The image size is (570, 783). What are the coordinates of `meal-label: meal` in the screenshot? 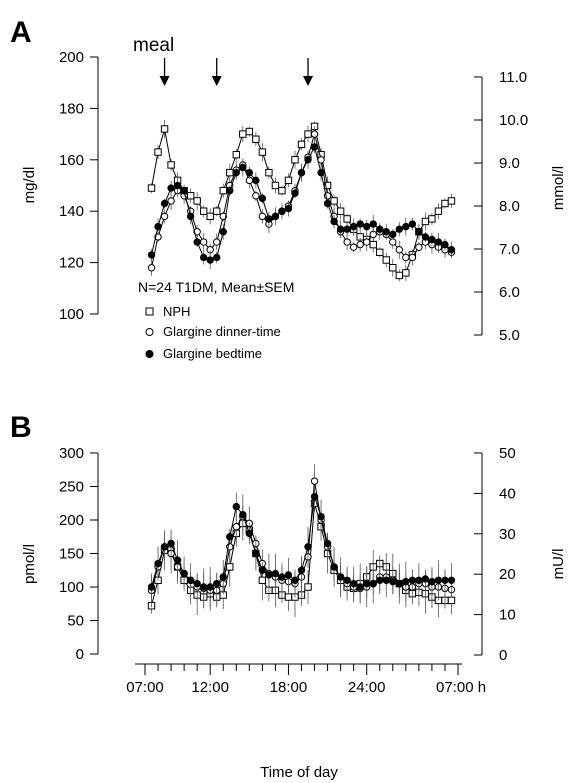 It's located at (153, 45).